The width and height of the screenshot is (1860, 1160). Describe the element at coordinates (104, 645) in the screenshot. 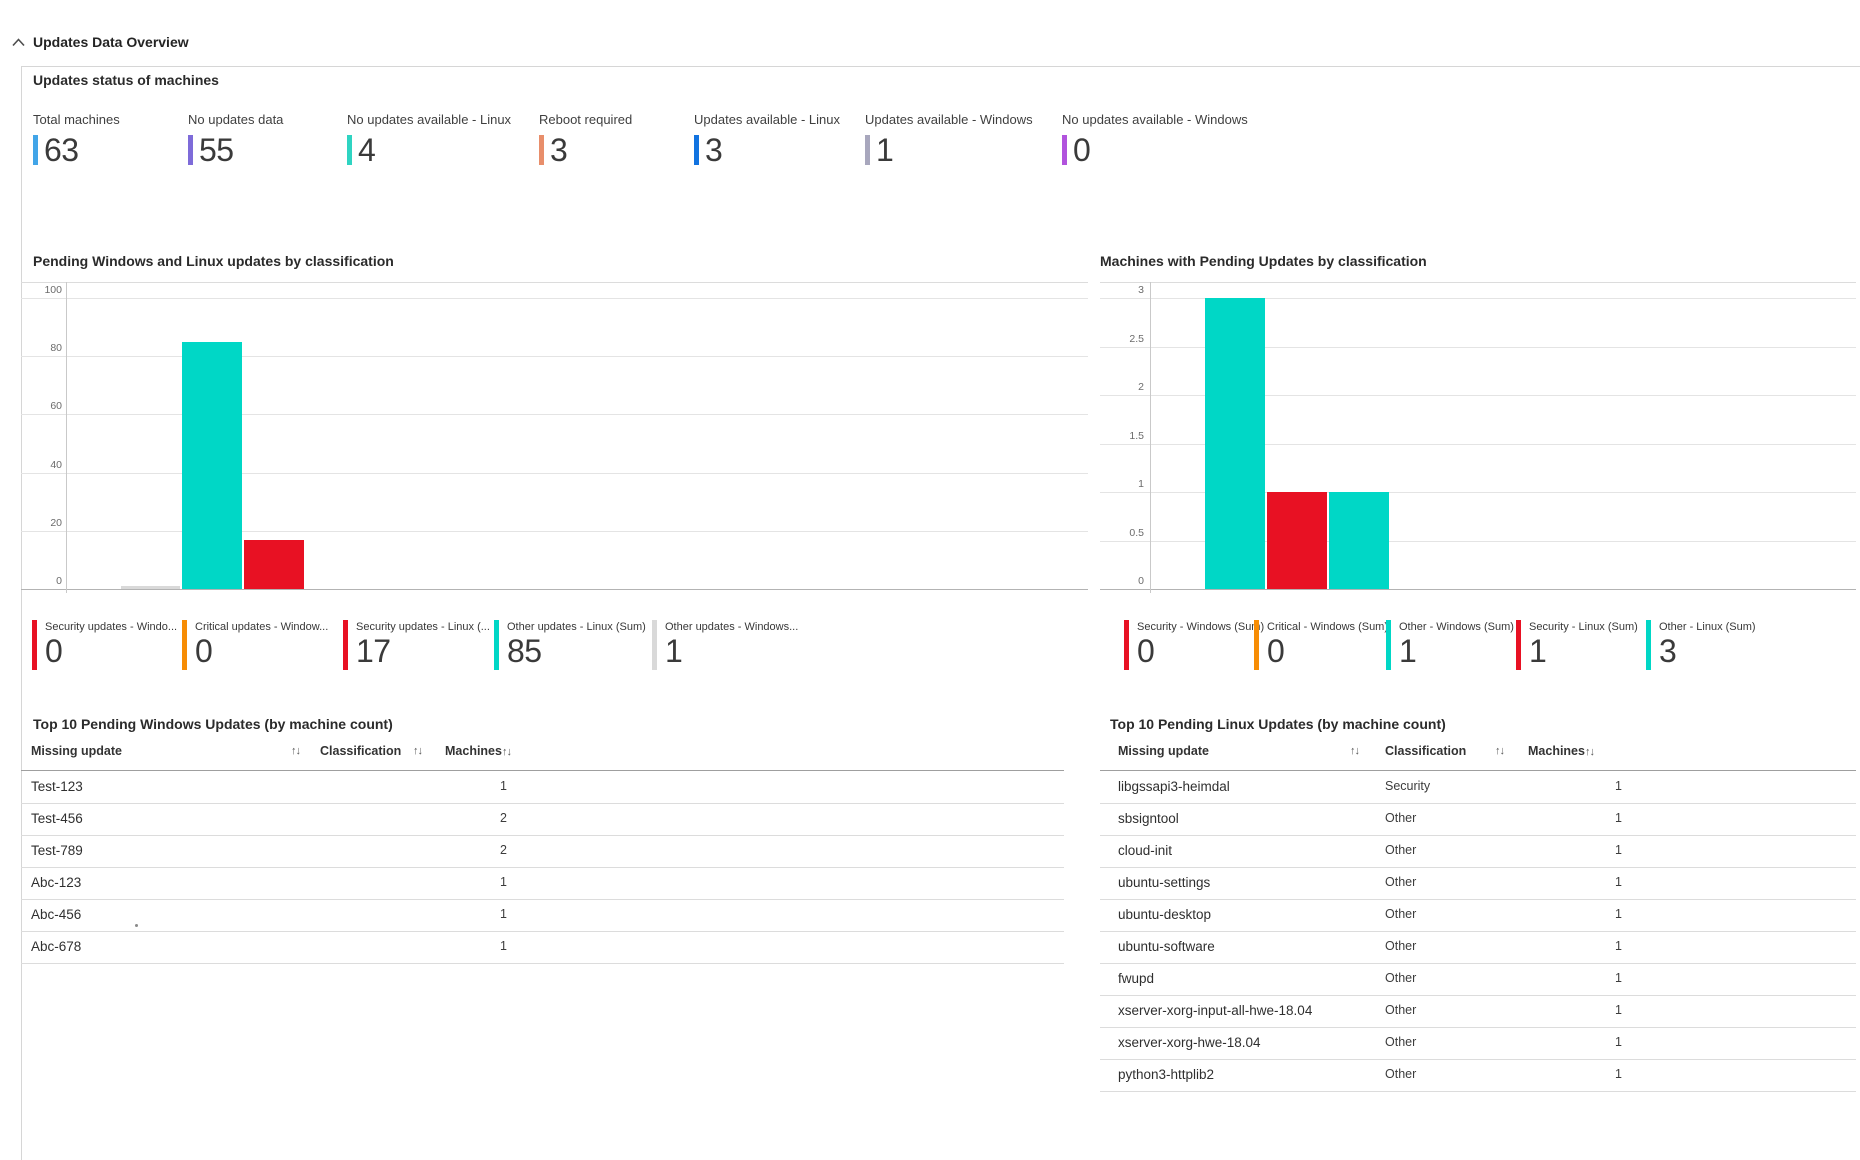

I see `left-chart-kpi-1: Security updates - Windo... 0` at that location.